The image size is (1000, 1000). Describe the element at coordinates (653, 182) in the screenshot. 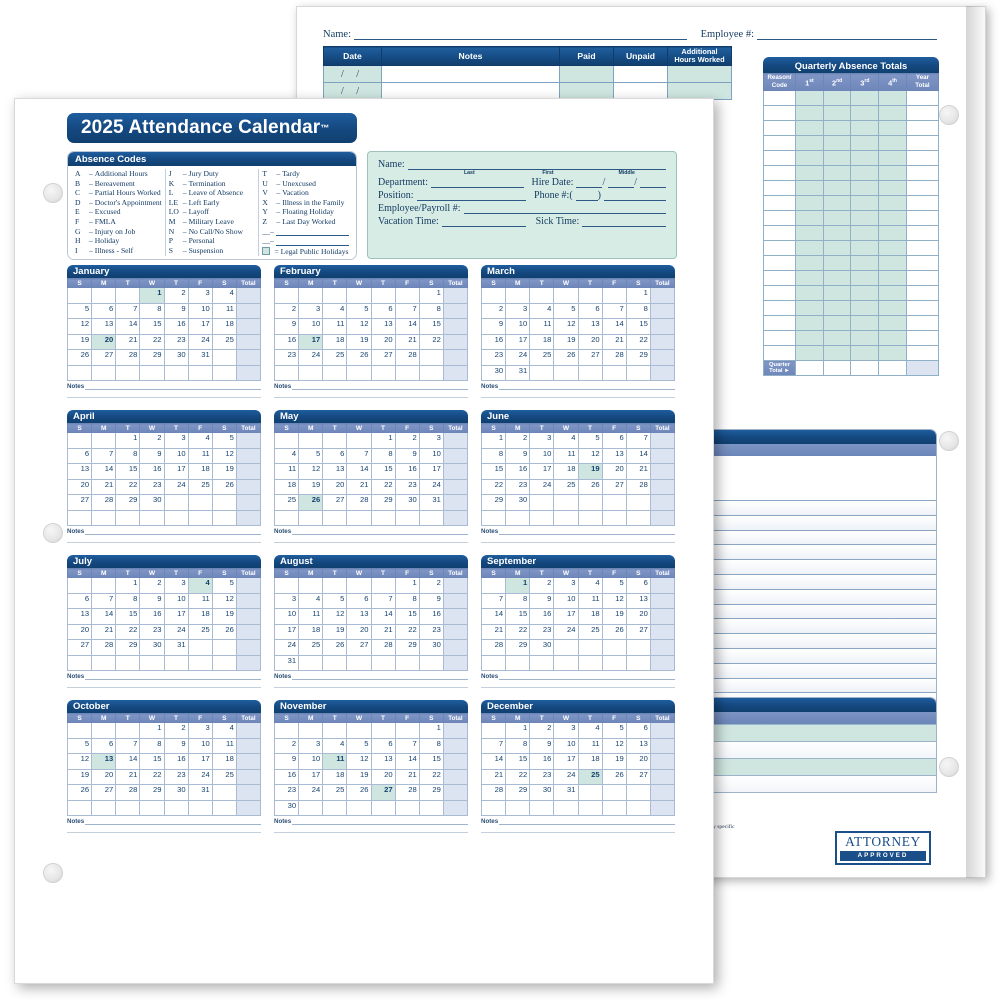

I see `hire-year-input` at that location.